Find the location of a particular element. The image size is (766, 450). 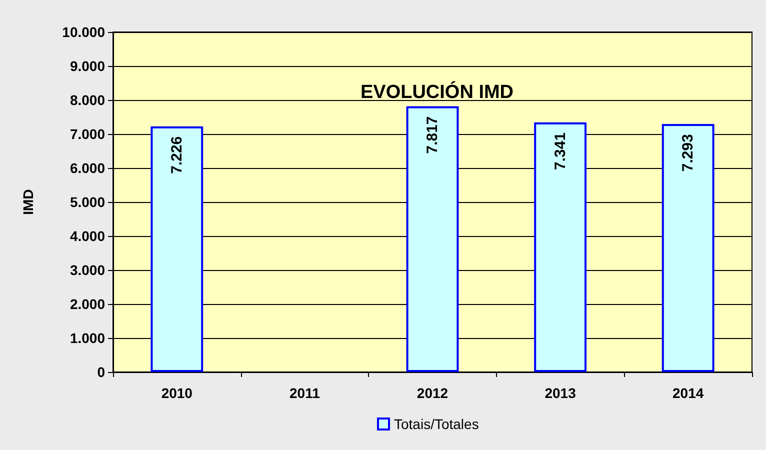

y-tick-label: 2.000 is located at coordinates (88, 304).